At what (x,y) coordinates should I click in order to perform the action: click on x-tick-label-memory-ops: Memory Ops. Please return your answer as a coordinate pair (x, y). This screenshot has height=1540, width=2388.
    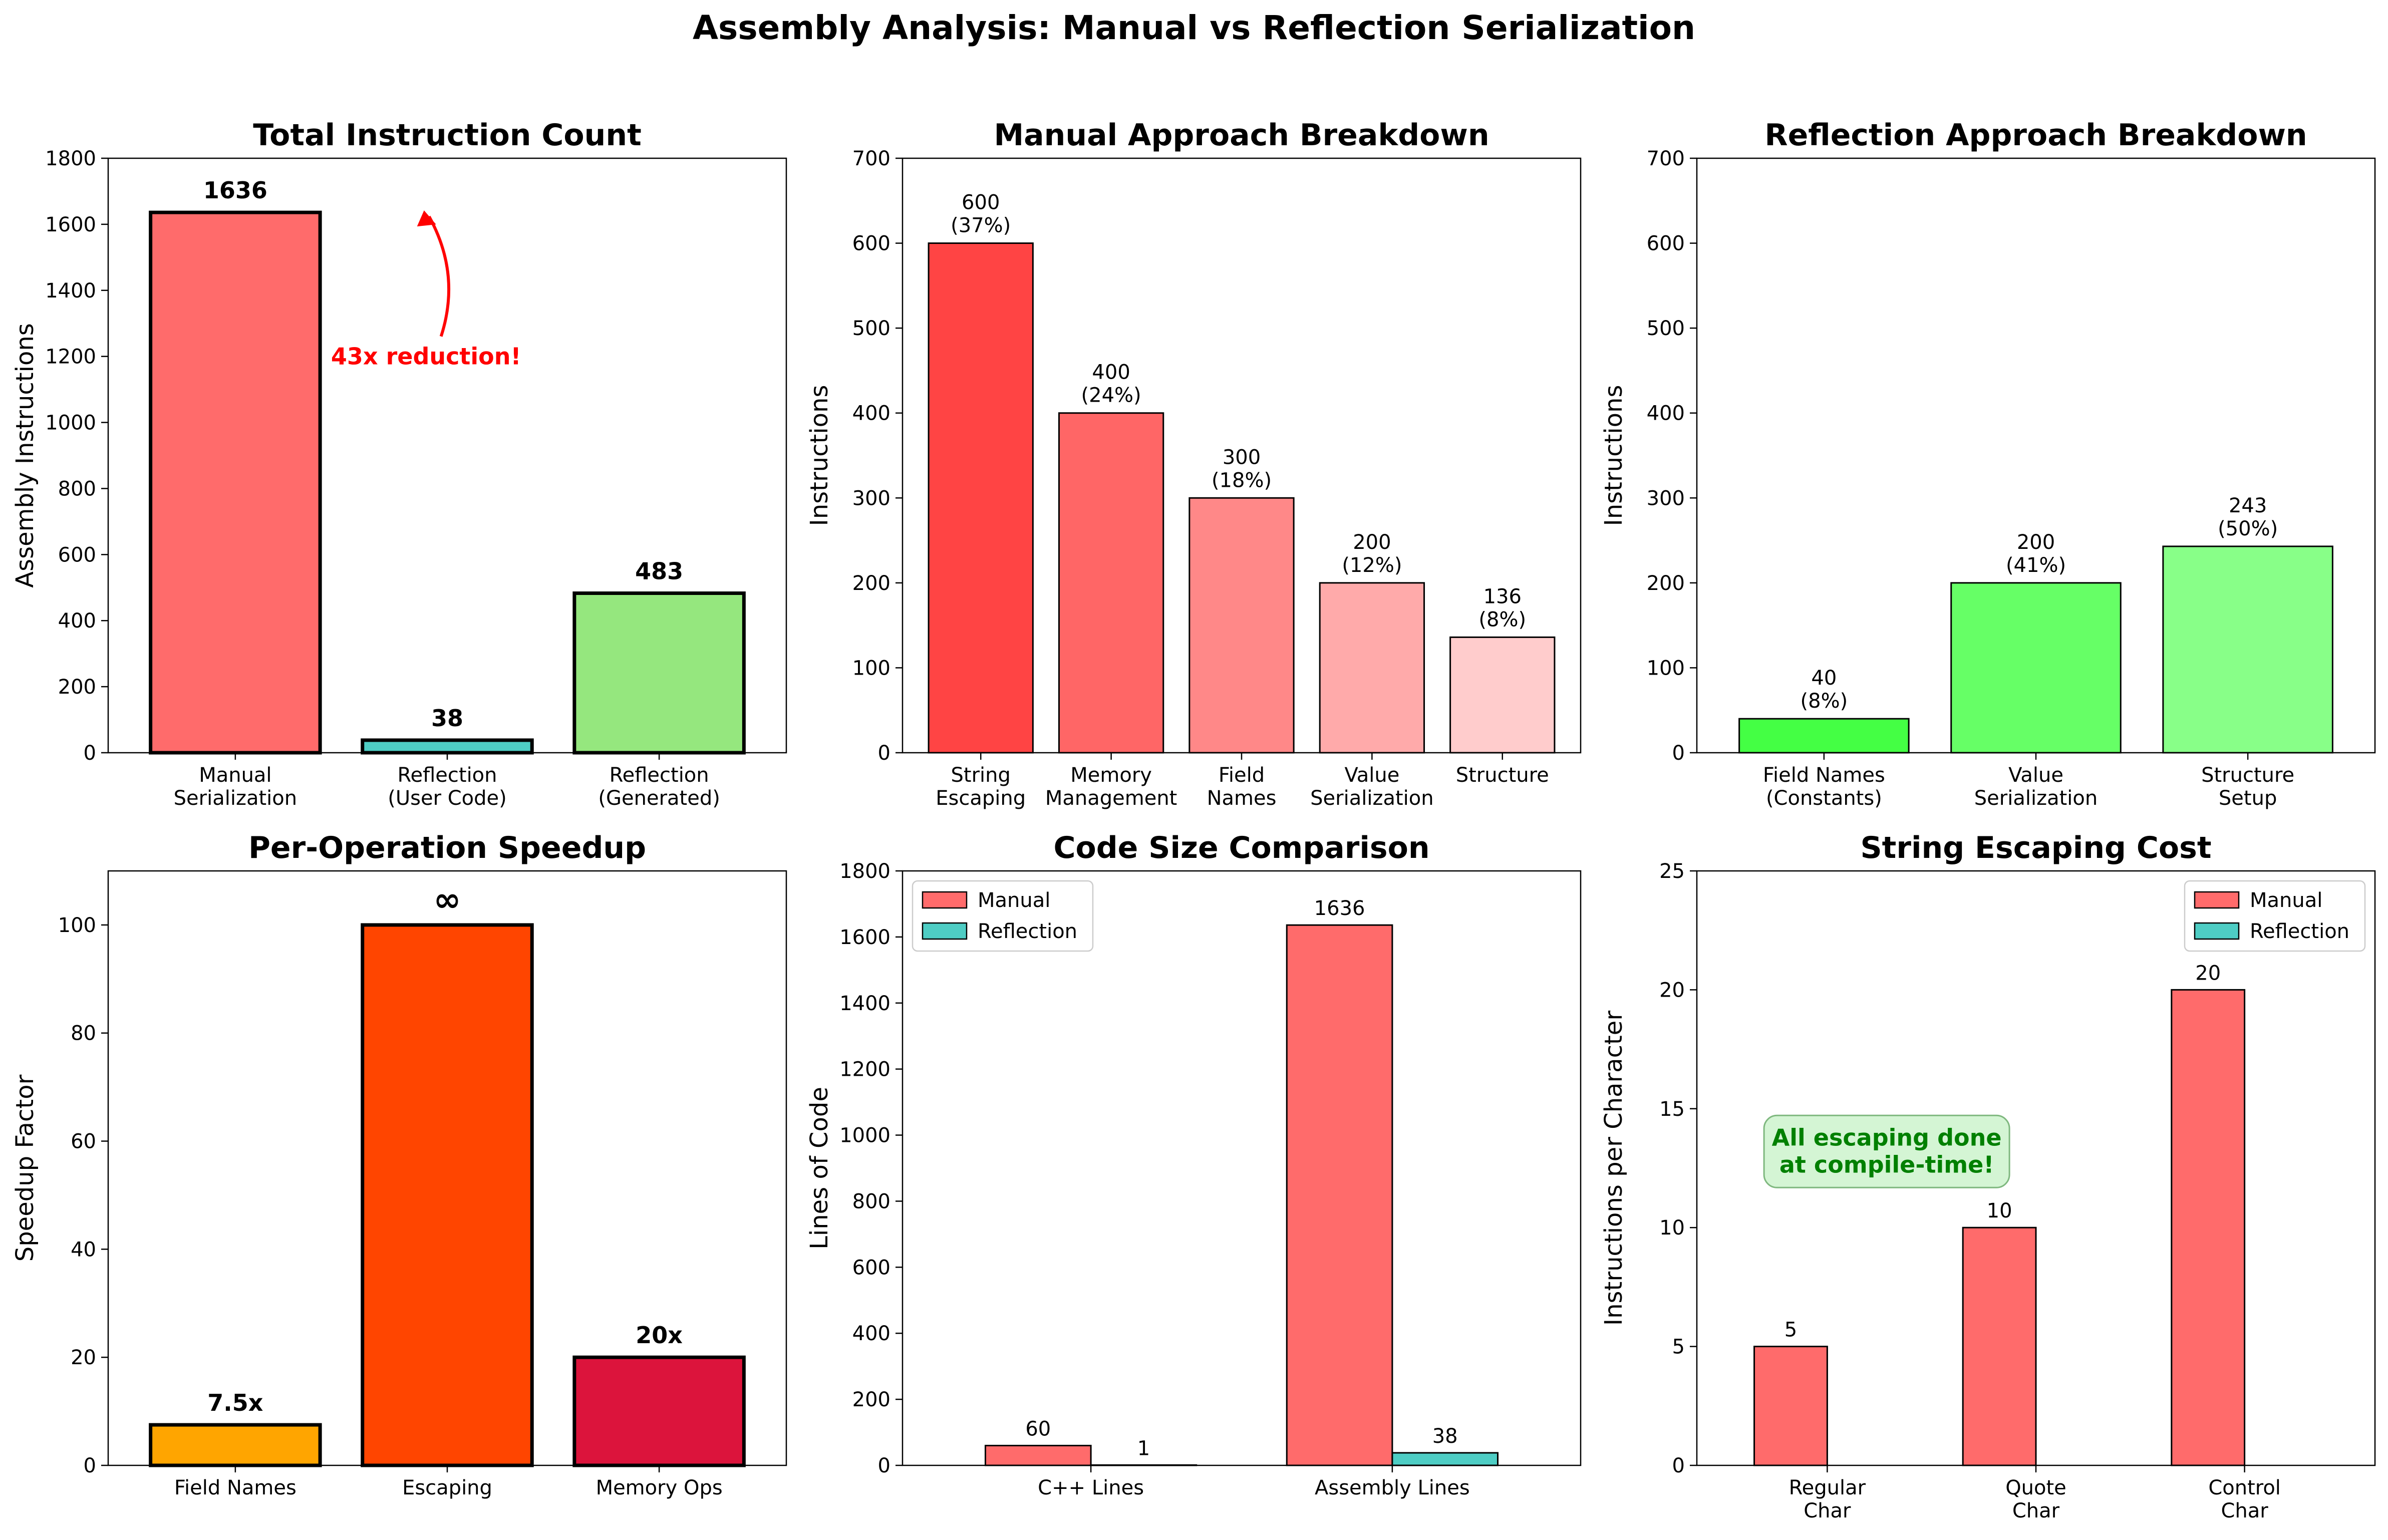
    Looking at the image, I should click on (659, 1487).